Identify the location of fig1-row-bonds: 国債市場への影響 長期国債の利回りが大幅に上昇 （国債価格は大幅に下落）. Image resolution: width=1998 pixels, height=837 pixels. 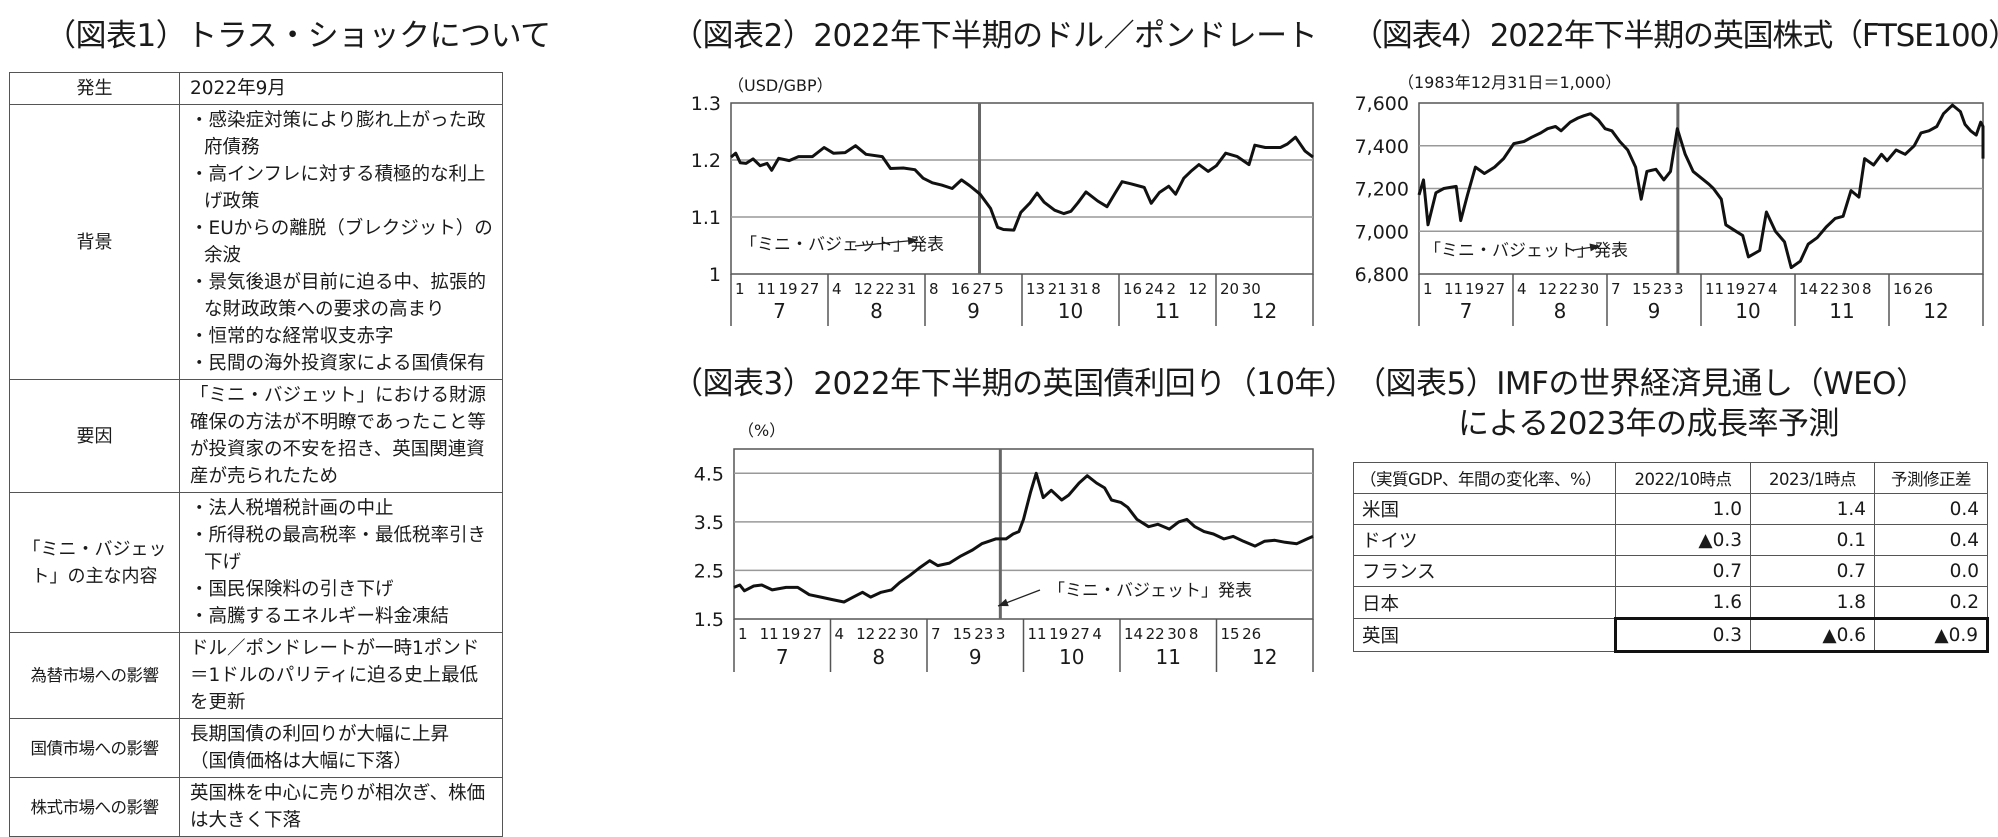
(256, 748).